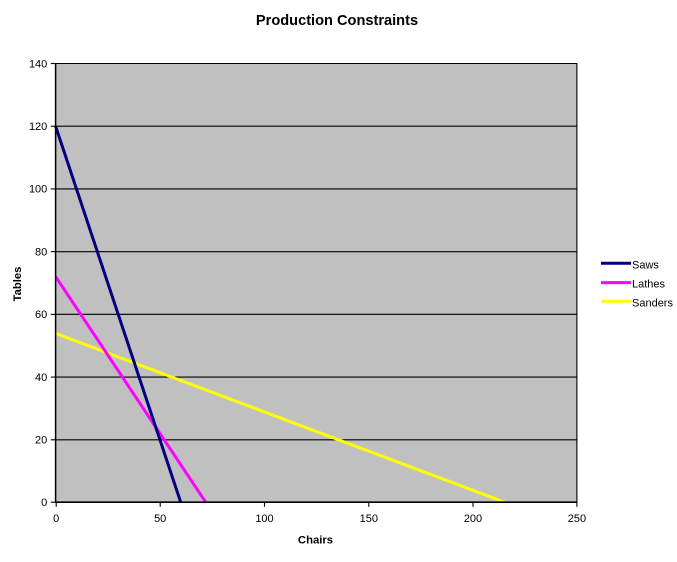 This screenshot has height=562, width=677. I want to click on svg-text: 200, so click(473, 519).